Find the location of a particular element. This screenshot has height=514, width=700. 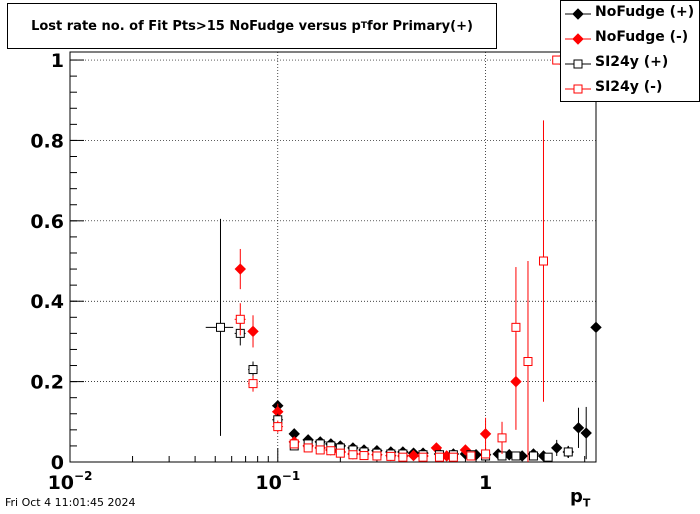

legend-marker-si24y-minus is located at coordinates (578, 89).